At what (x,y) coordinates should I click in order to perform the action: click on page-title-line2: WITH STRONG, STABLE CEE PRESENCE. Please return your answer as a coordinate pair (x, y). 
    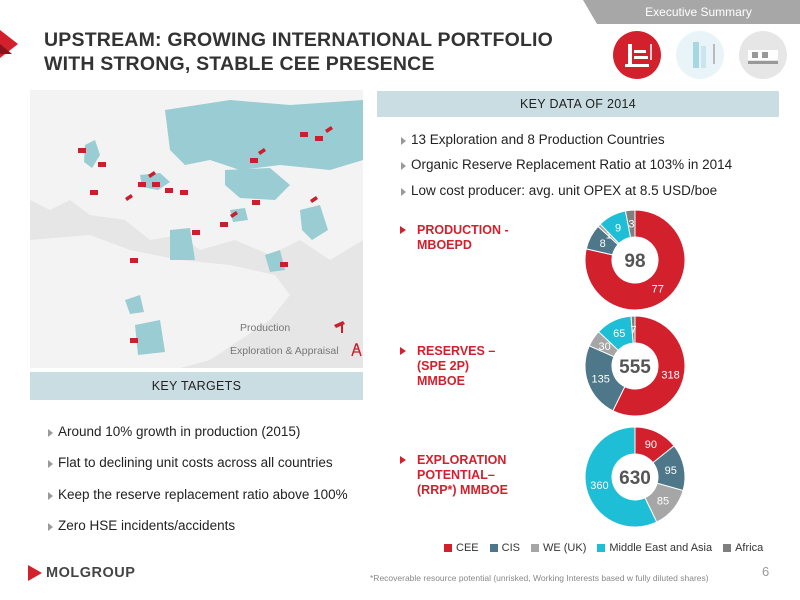
    Looking at the image, I should click on (239, 64).